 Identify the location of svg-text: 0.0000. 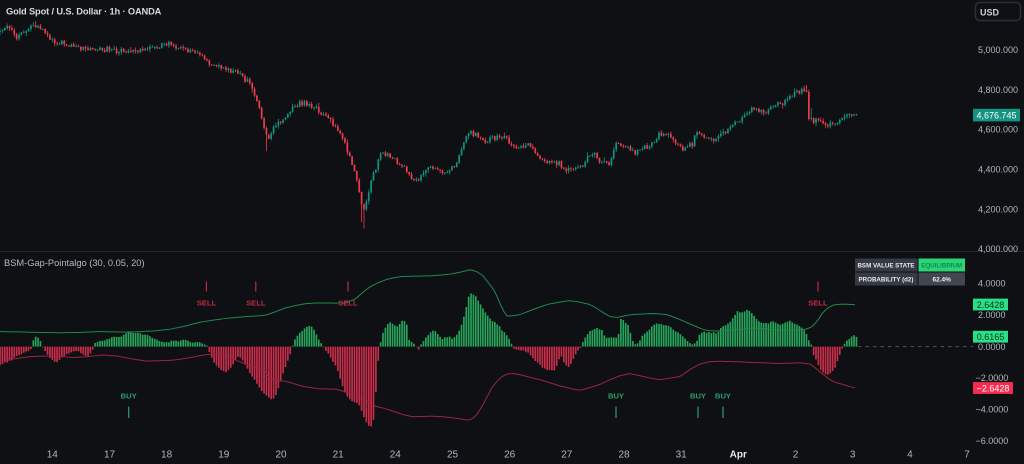
(992, 347).